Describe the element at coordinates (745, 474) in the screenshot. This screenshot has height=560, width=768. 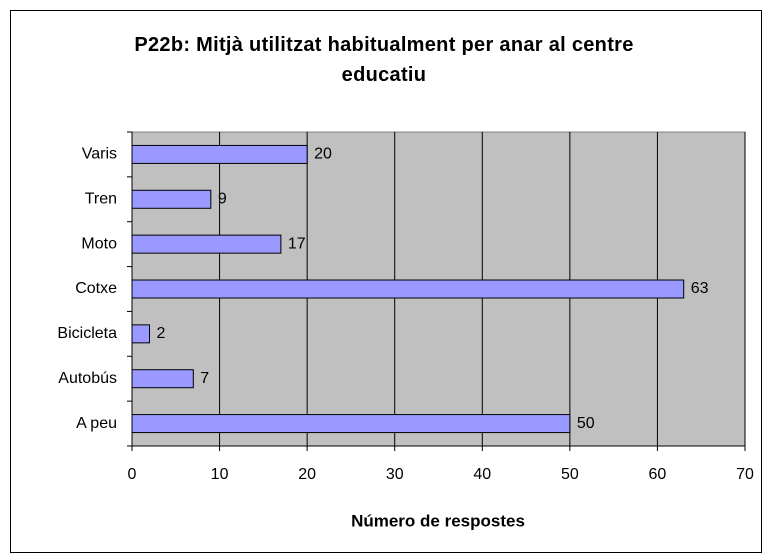
I see `x-tick-label: 70` at that location.